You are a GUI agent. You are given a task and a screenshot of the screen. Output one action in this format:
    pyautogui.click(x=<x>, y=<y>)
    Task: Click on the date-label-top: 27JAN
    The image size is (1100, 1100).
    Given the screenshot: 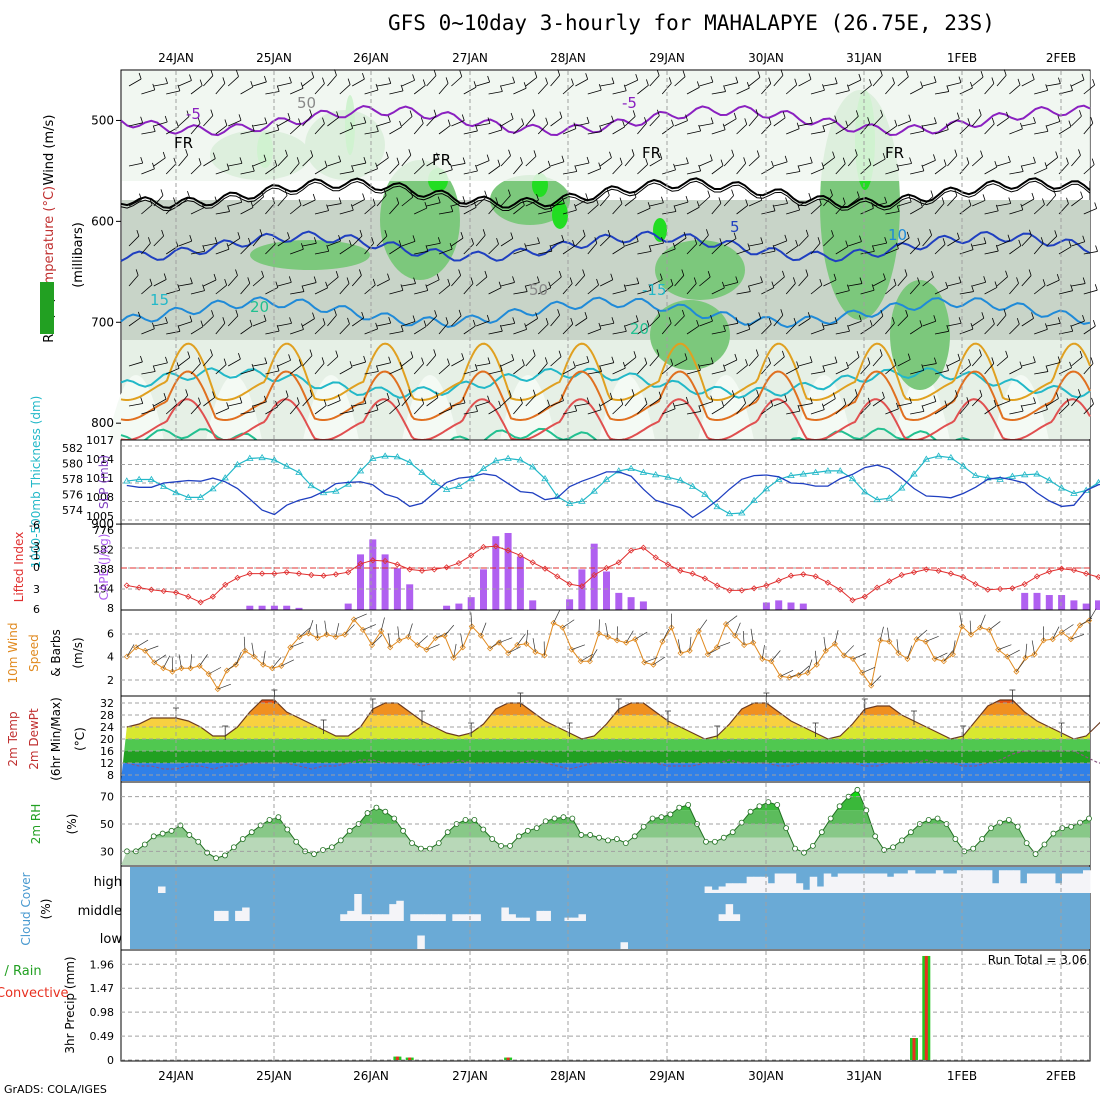 What is the action you would take?
    pyautogui.click(x=470, y=58)
    